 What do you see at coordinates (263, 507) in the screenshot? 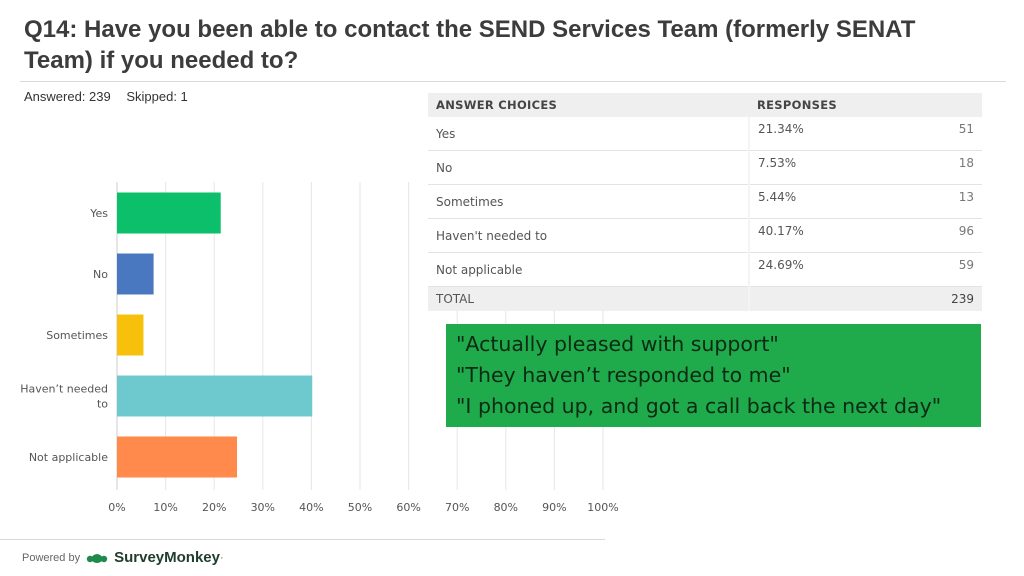
I see `x-tick-label: 30%` at bounding box center [263, 507].